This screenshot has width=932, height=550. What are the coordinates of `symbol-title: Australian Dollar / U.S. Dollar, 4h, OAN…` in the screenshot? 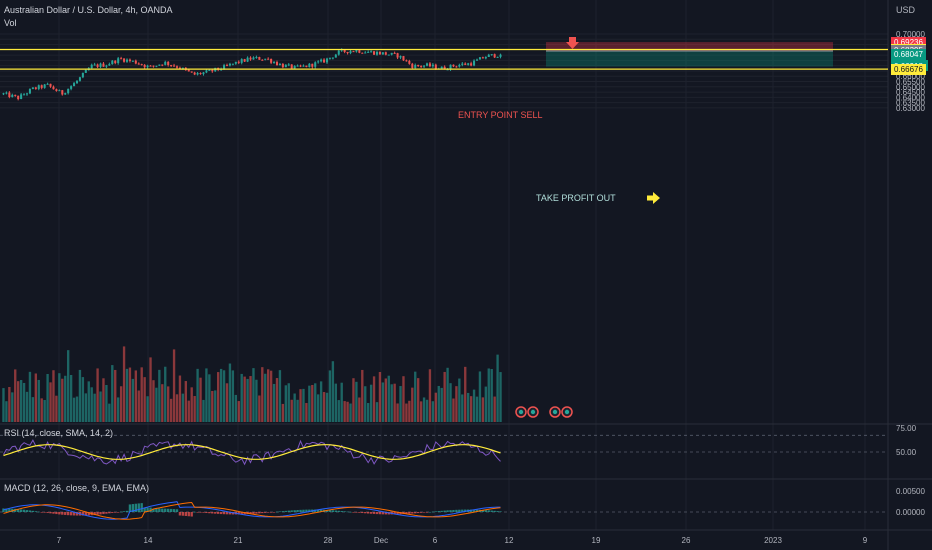 It's located at (88, 10).